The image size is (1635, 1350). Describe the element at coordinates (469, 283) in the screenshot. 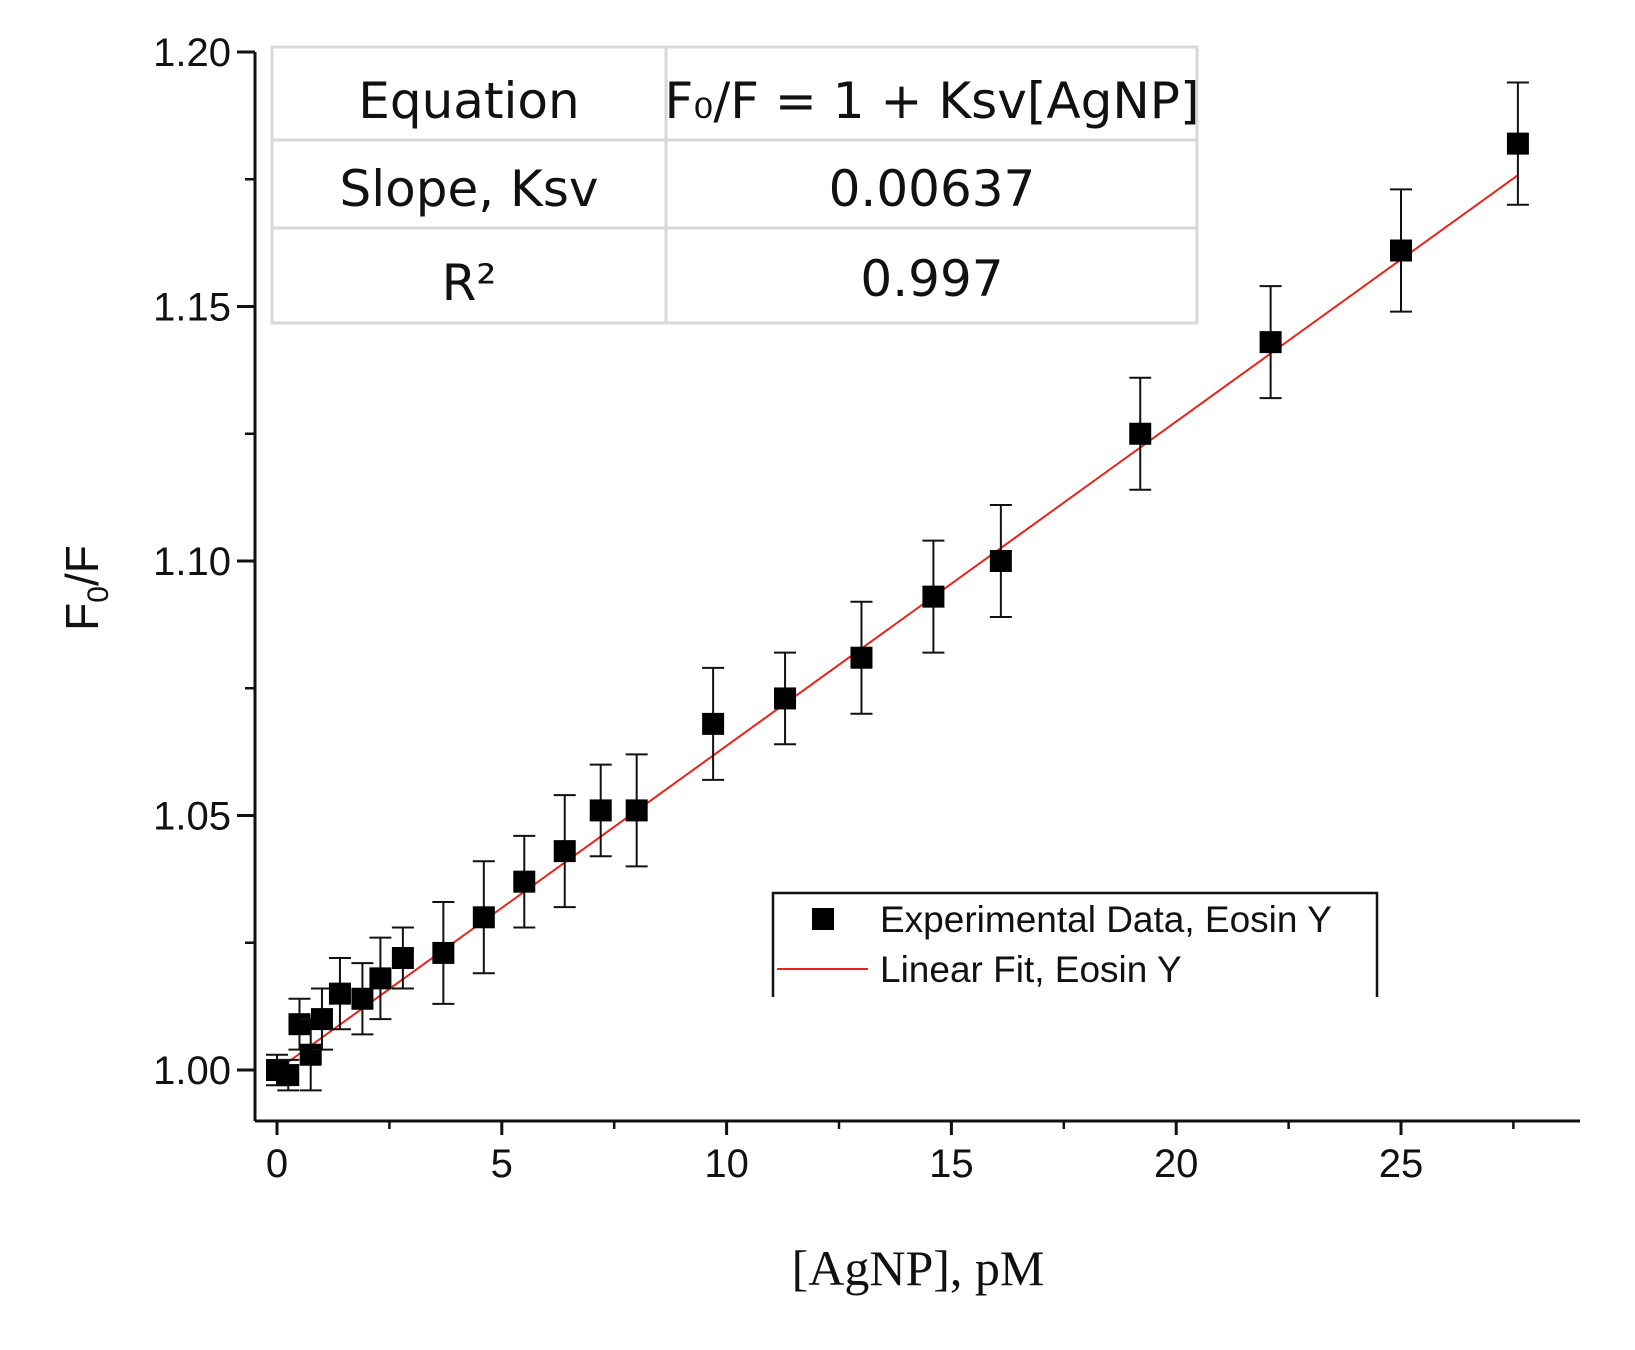

I see `table-label-r2: R²` at that location.